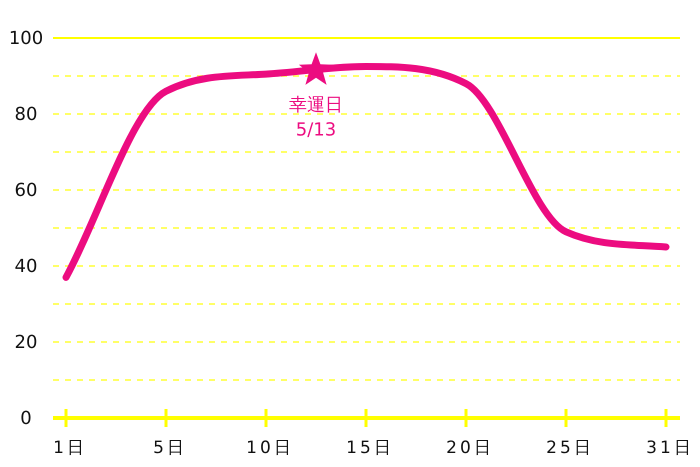 Image resolution: width=700 pixels, height=467 pixels. What do you see at coordinates (270, 448) in the screenshot?
I see `x-tick-label: 10日` at bounding box center [270, 448].